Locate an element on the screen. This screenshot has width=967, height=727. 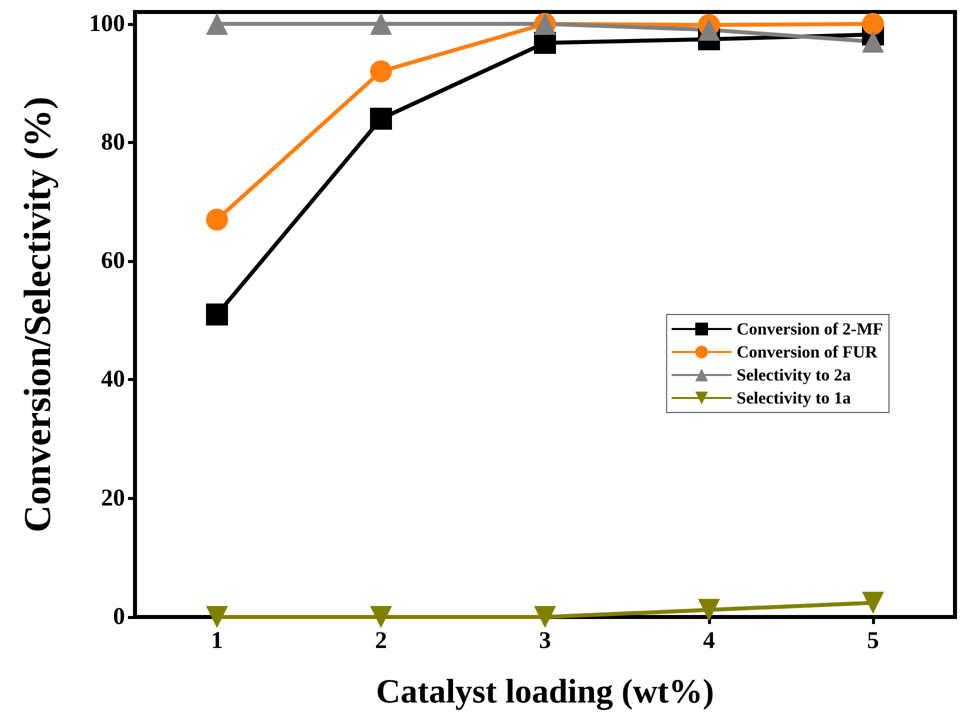
x-tick-label: 2 is located at coordinates (381, 641).